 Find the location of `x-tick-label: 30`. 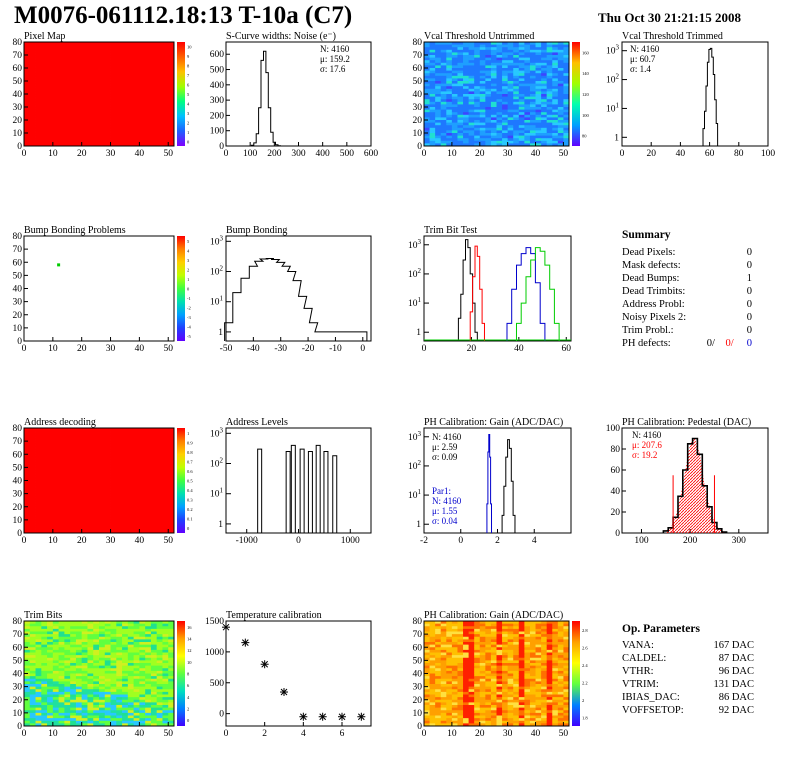

x-tick-label: 30 is located at coordinates (111, 541).